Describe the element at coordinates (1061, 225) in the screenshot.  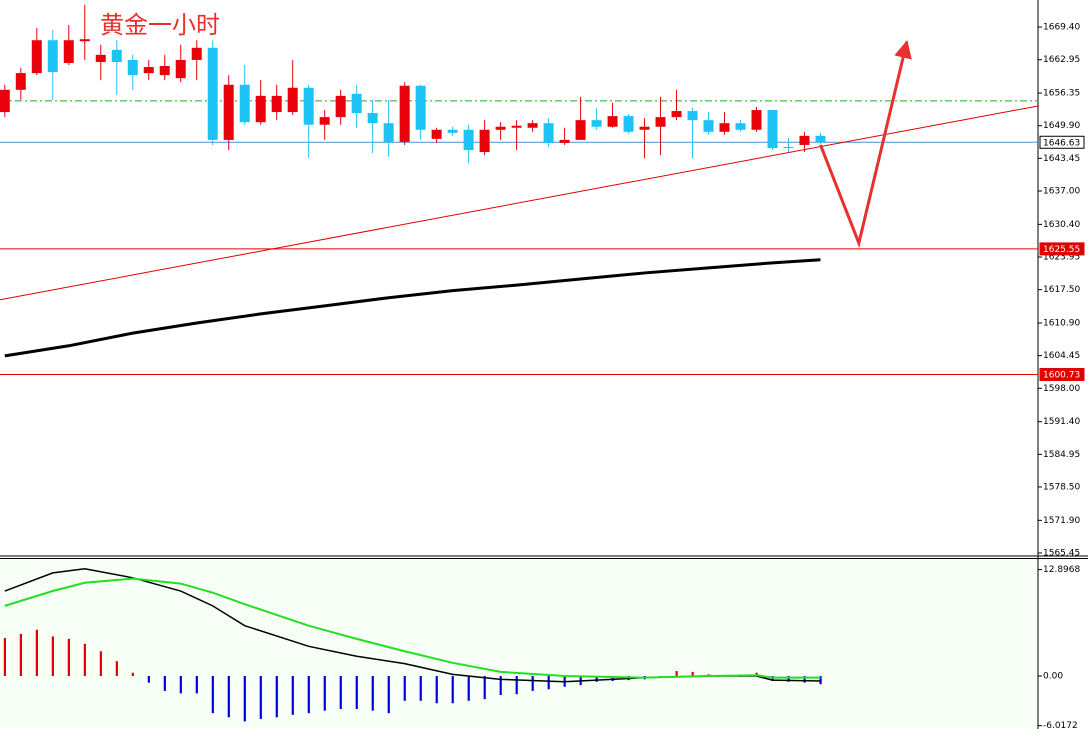
I see `y-tick-label: 1630.40` at that location.